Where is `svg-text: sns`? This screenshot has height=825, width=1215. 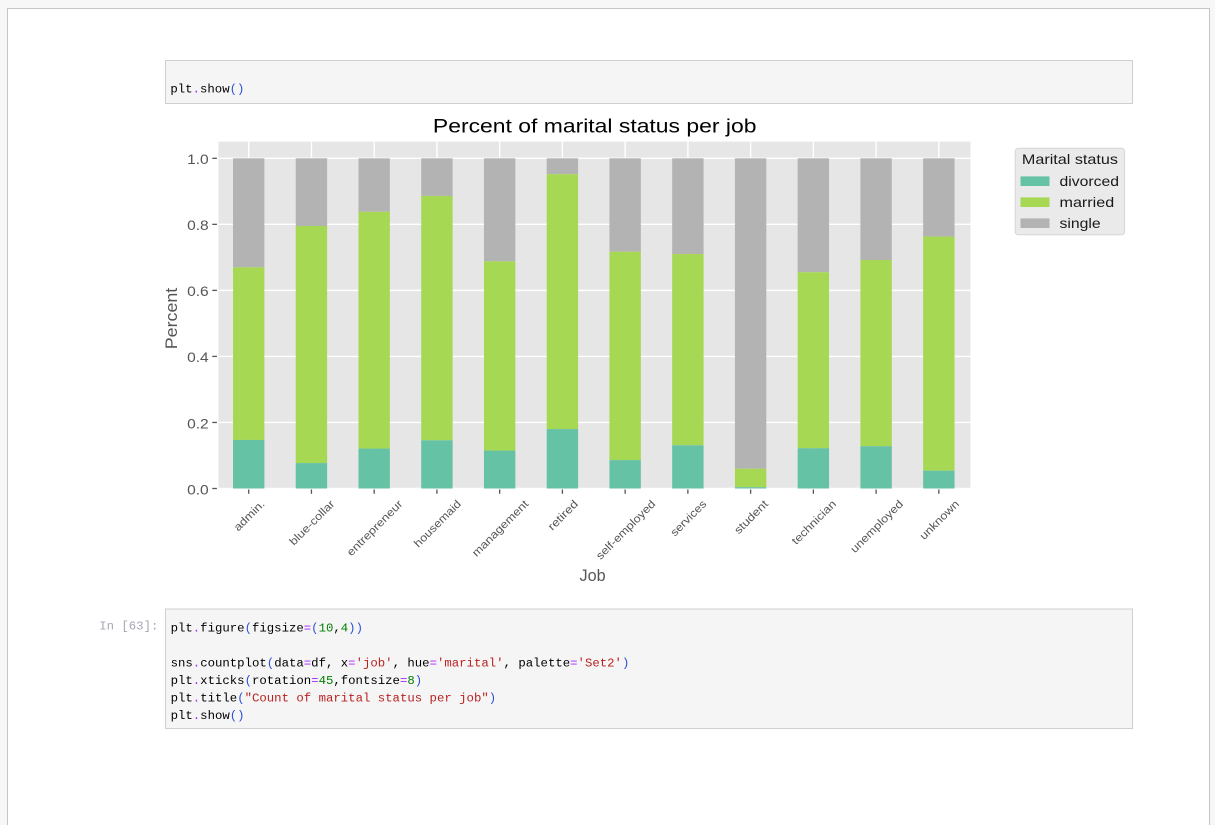 svg-text: sns is located at coordinates (182, 664).